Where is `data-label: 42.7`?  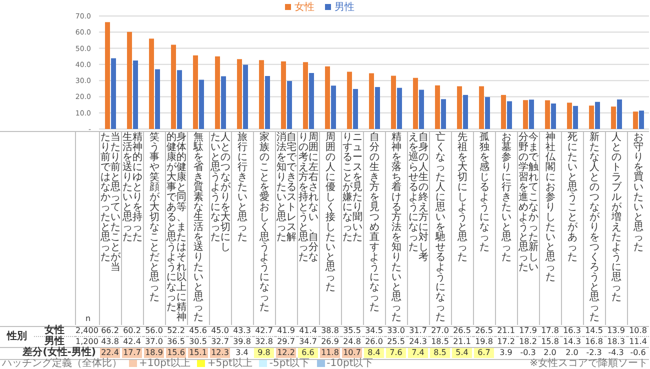 data-label: 42.7 is located at coordinates (264, 331).